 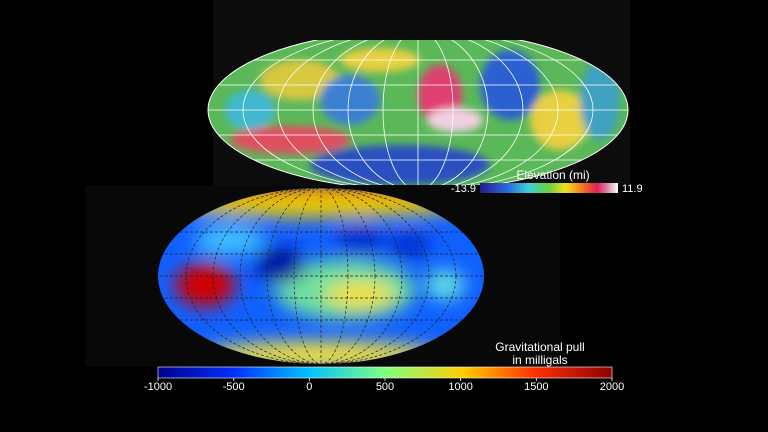 What do you see at coordinates (632, 189) in the screenshot?
I see `elevation-max: 11.9` at bounding box center [632, 189].